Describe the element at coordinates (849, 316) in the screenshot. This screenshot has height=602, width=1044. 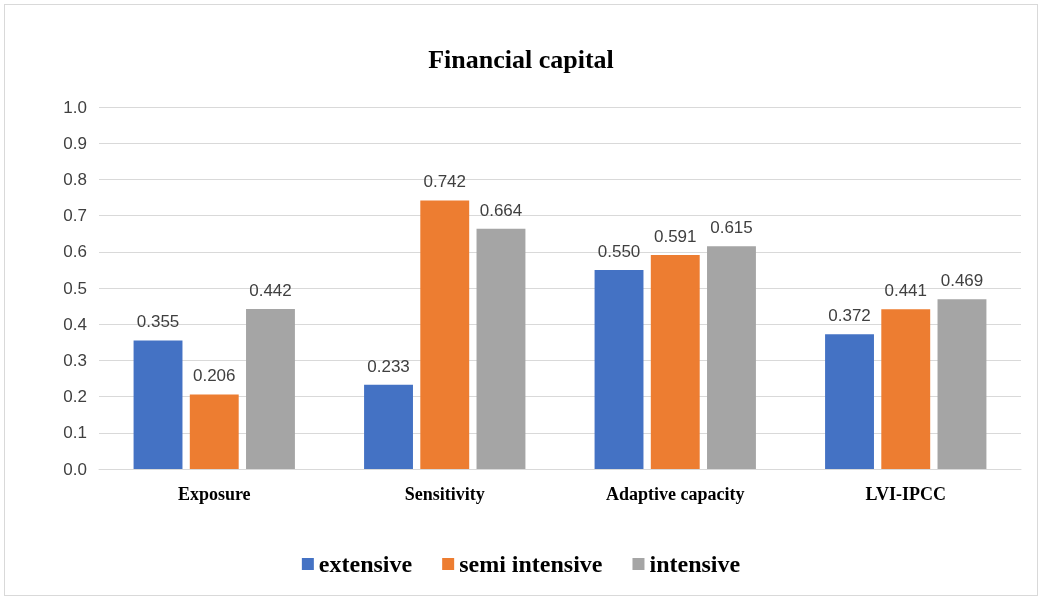
I see `data-label: 0.372` at that location.